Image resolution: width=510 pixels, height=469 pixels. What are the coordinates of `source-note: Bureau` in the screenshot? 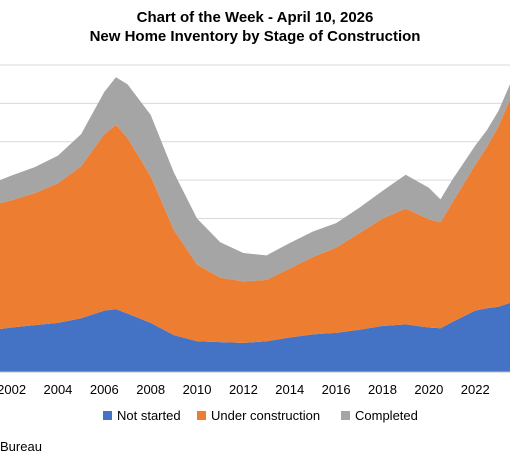 It's located at (21, 446).